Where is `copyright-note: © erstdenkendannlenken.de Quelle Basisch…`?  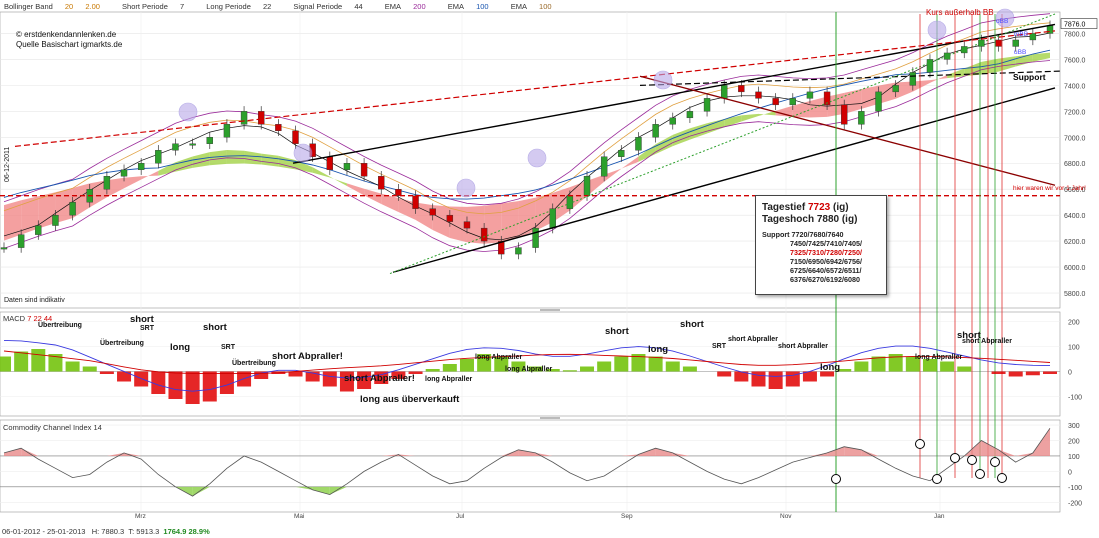
copyright-note: © erstdenkendannlenken.de Quelle Basisch… is located at coordinates (69, 39).